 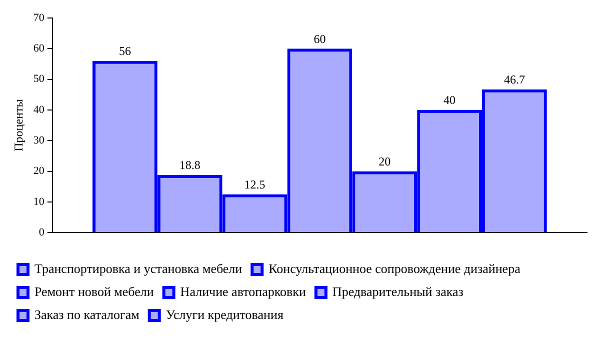 I want to click on y-tick-label: 30, so click(x=39, y=140).